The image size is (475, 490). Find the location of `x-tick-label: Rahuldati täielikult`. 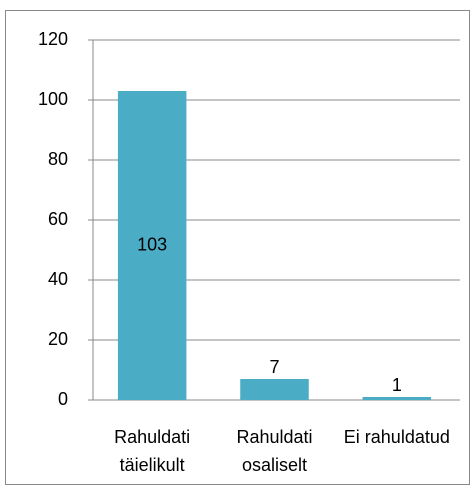

x-tick-label: Rahuldati täielikult is located at coordinates (152, 451).